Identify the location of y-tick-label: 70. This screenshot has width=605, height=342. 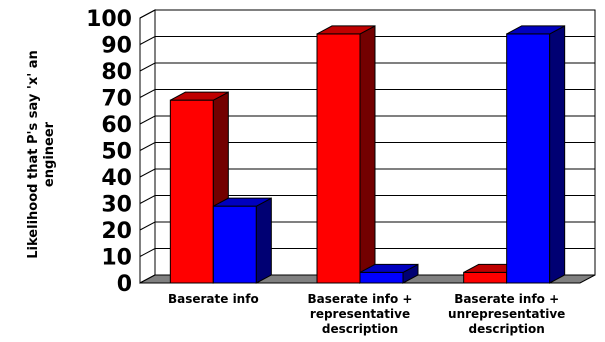
(116, 99).